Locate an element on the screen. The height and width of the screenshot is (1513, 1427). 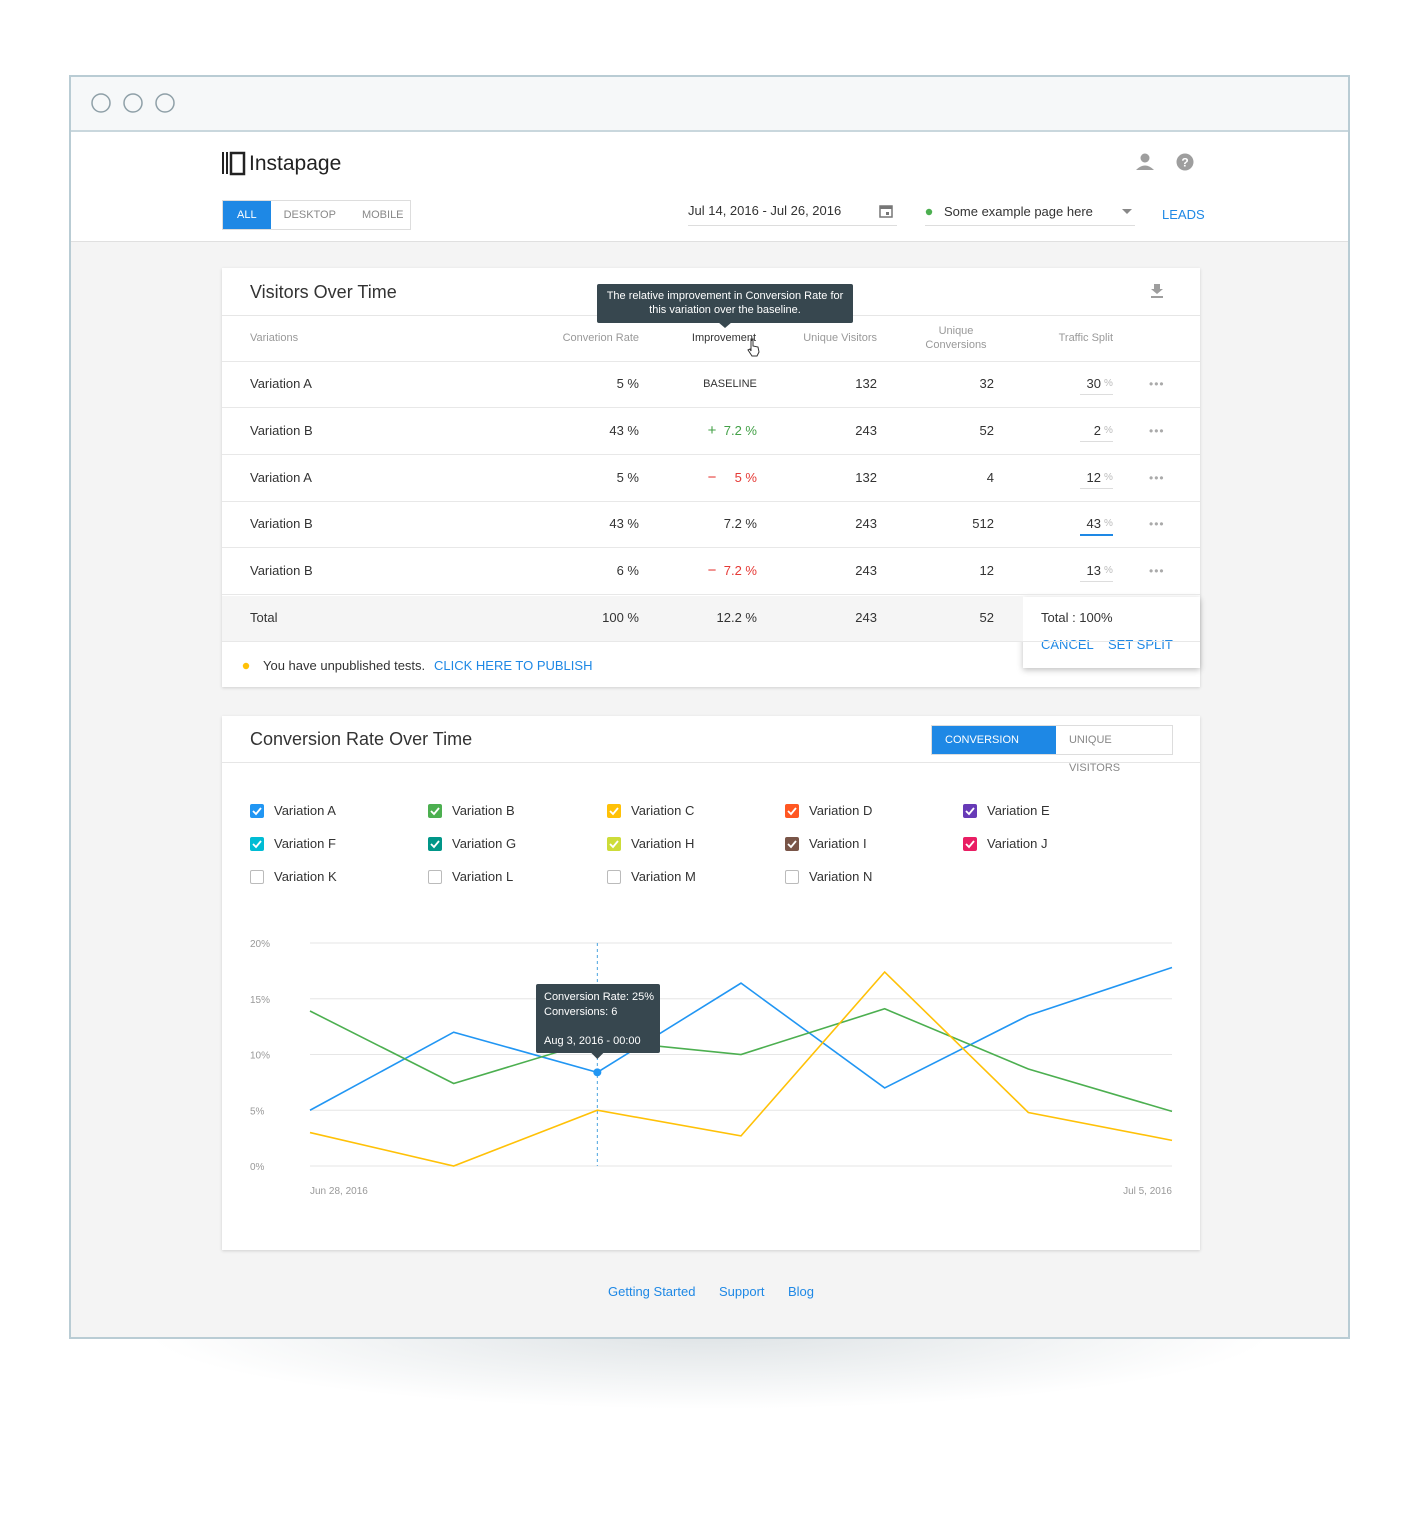
cell-conversions: 32 is located at coordinates (986, 383).